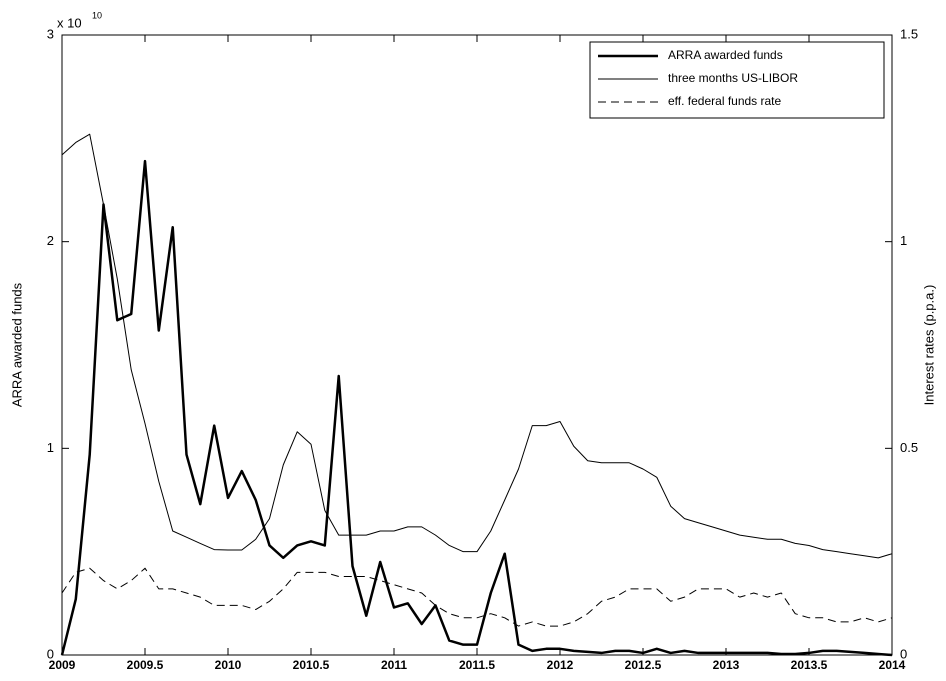 The image size is (946, 681). What do you see at coordinates (50, 240) in the screenshot?
I see `y-tick-label: 2` at bounding box center [50, 240].